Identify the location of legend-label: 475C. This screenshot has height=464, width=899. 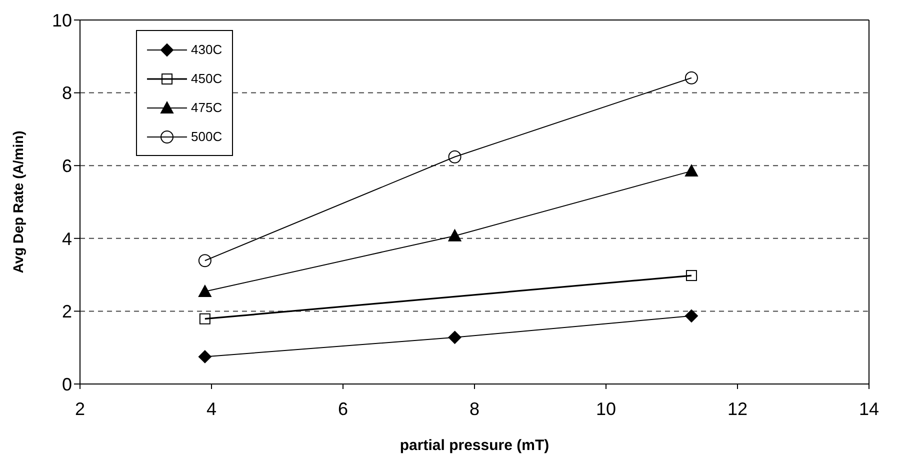
(206, 107).